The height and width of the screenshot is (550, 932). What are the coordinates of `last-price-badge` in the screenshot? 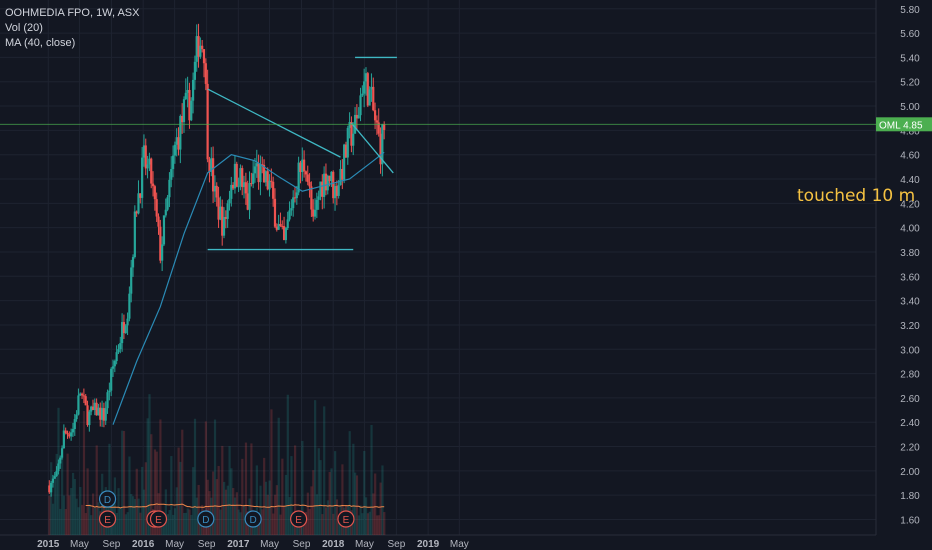 It's located at (904, 124).